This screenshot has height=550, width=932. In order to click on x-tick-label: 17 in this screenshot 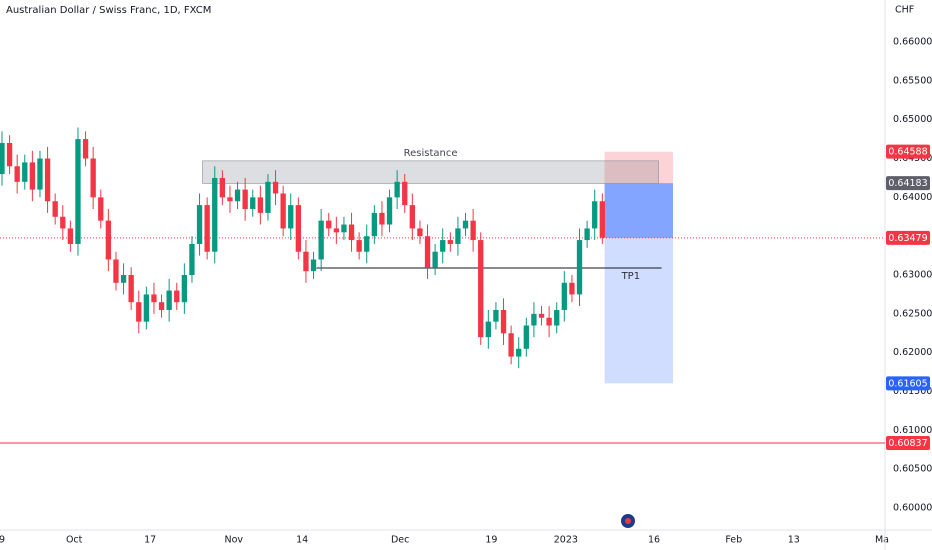, I will do `click(150, 540)`.